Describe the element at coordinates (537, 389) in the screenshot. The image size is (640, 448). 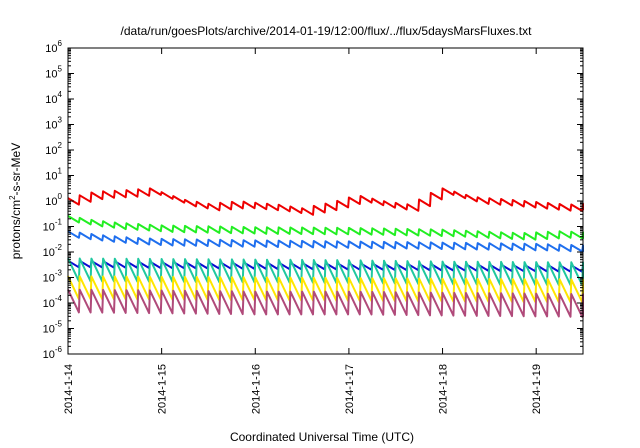
I see `x-tick-label: 2014-1-19` at that location.